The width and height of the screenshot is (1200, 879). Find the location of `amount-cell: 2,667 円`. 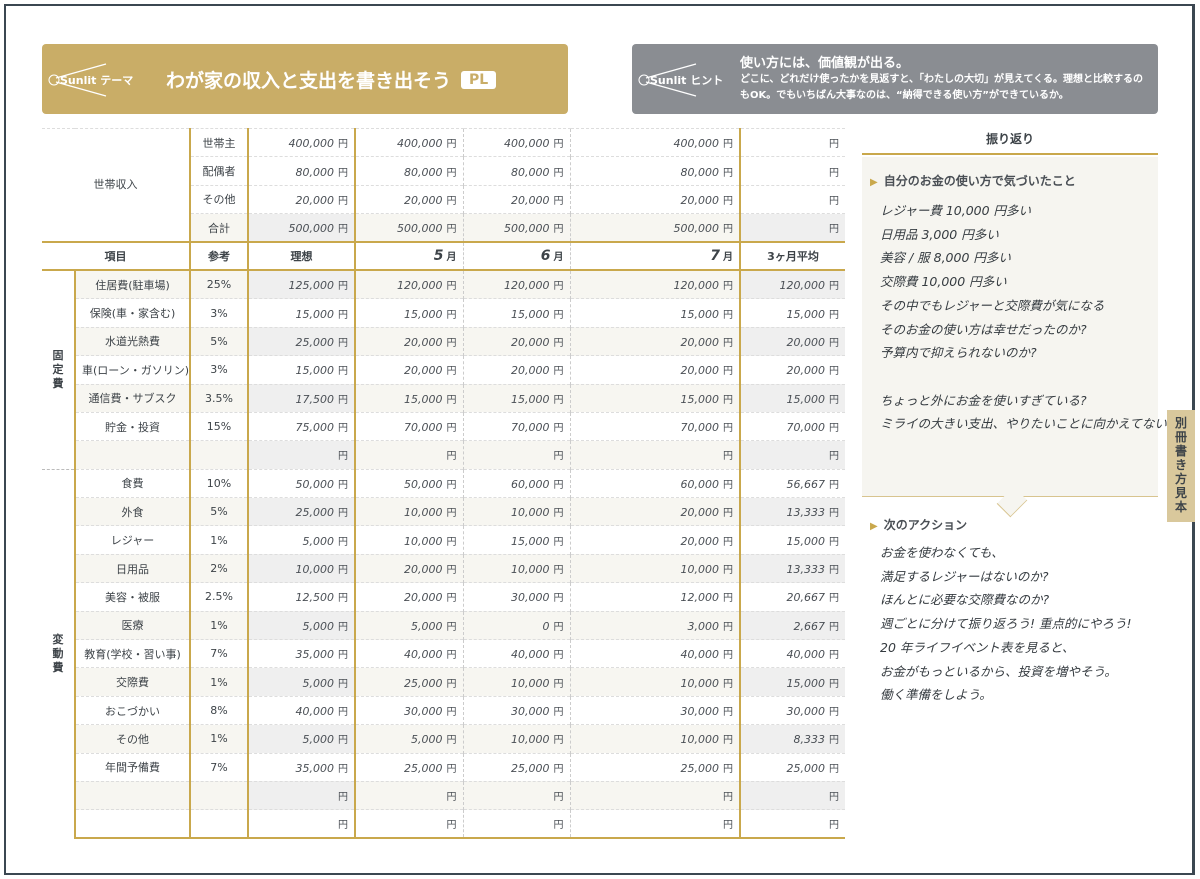

amount-cell: 2,667 円 is located at coordinates (792, 625).